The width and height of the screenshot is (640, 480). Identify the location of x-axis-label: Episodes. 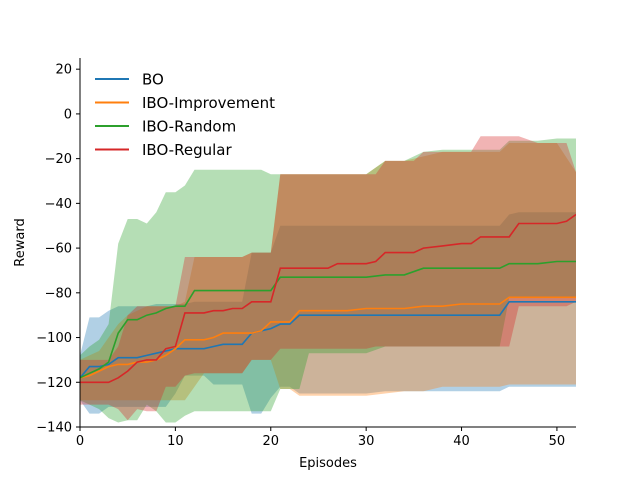
(328, 463).